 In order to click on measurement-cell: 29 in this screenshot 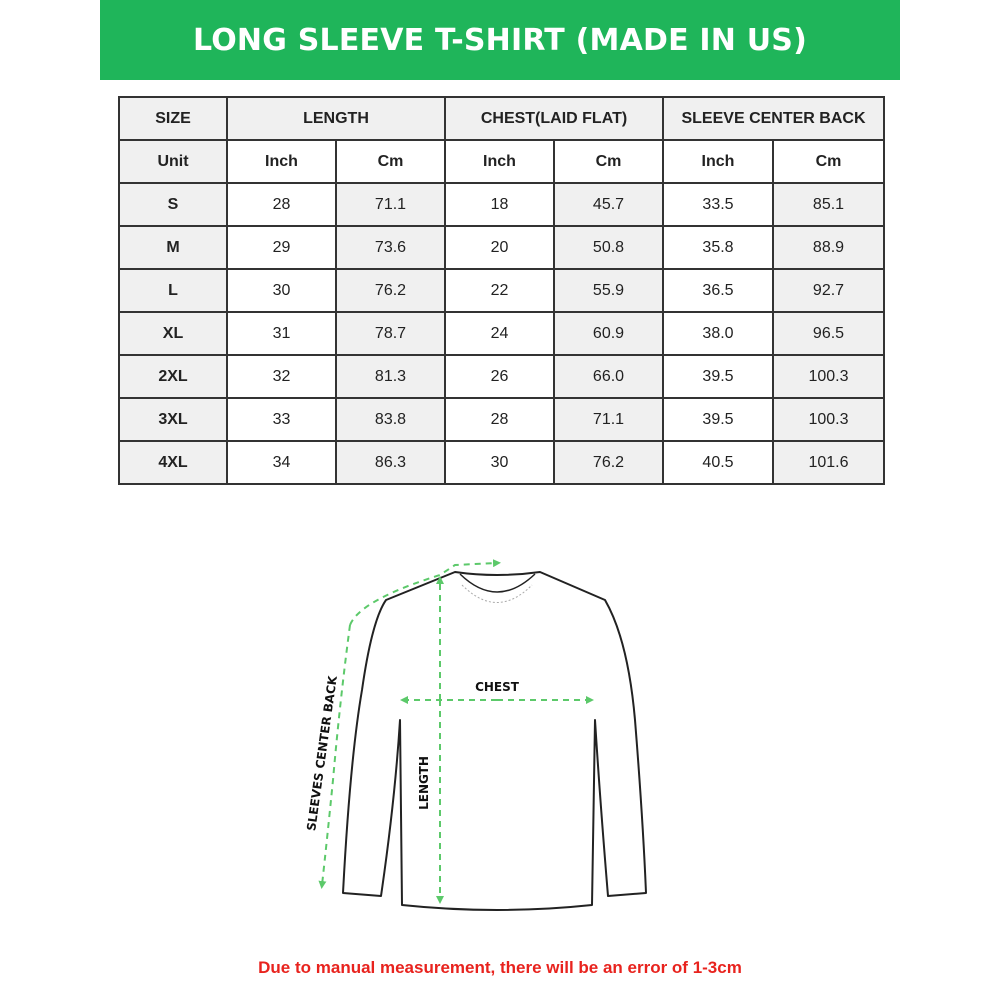, I will do `click(281, 247)`.